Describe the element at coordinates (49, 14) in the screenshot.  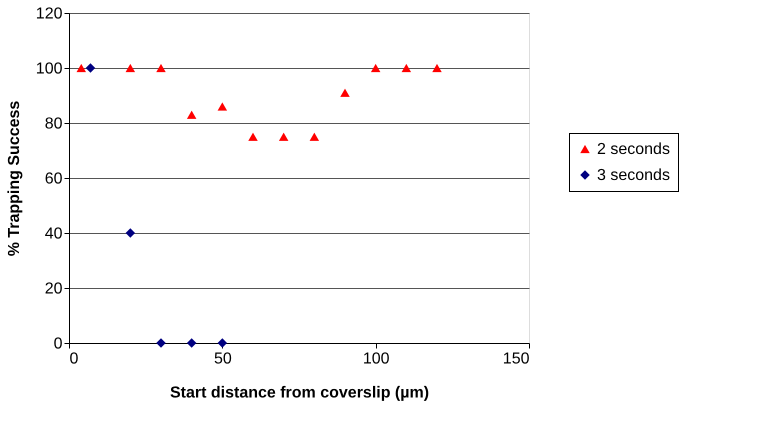
I see `y-tick-label: 120` at that location.